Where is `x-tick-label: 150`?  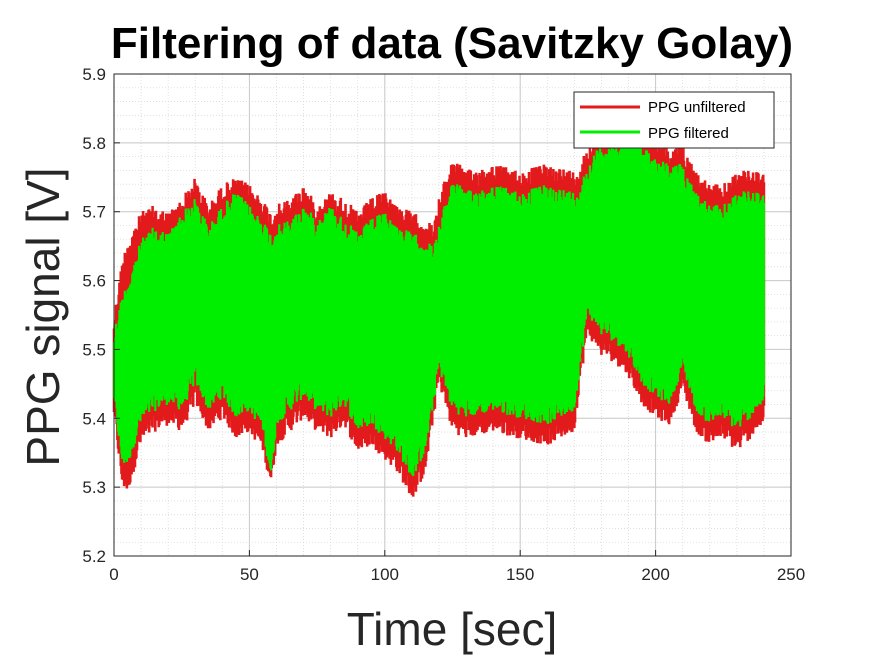 x-tick-label: 150 is located at coordinates (520, 574).